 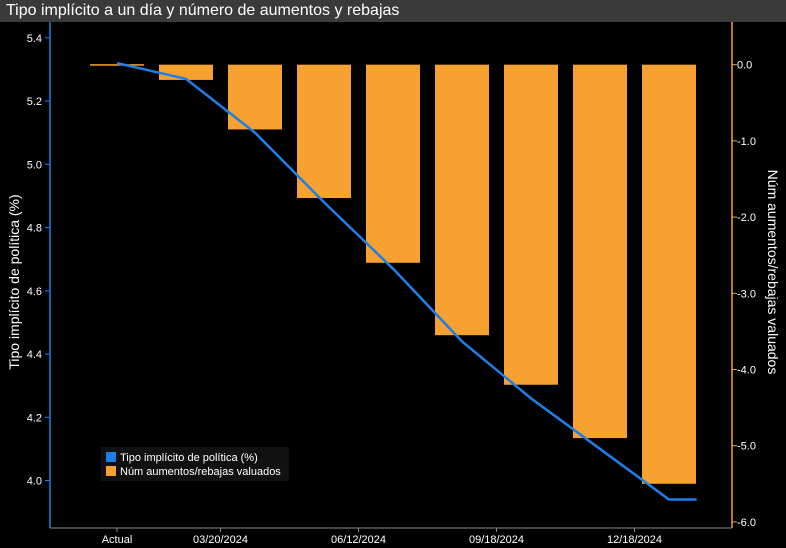 What do you see at coordinates (34, 229) in the screenshot?
I see `left-tick-label-4: 4.8` at bounding box center [34, 229].